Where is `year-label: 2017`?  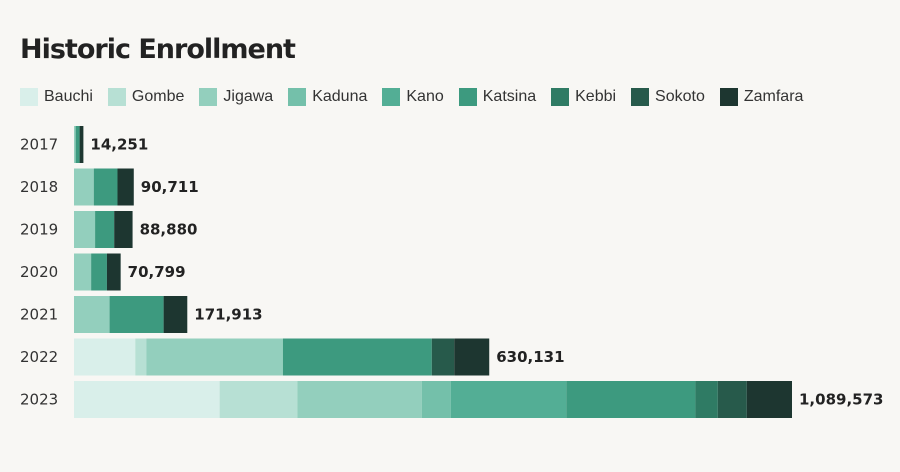 year-label: 2017 is located at coordinates (39, 145).